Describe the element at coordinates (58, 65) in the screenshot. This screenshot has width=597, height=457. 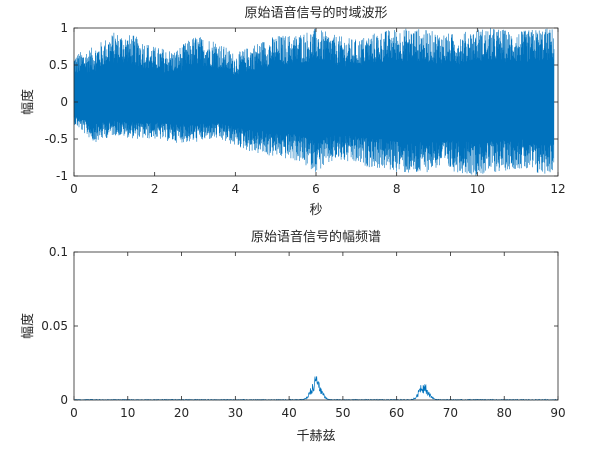
I see `waveform-ytick-label: 0.5` at that location.